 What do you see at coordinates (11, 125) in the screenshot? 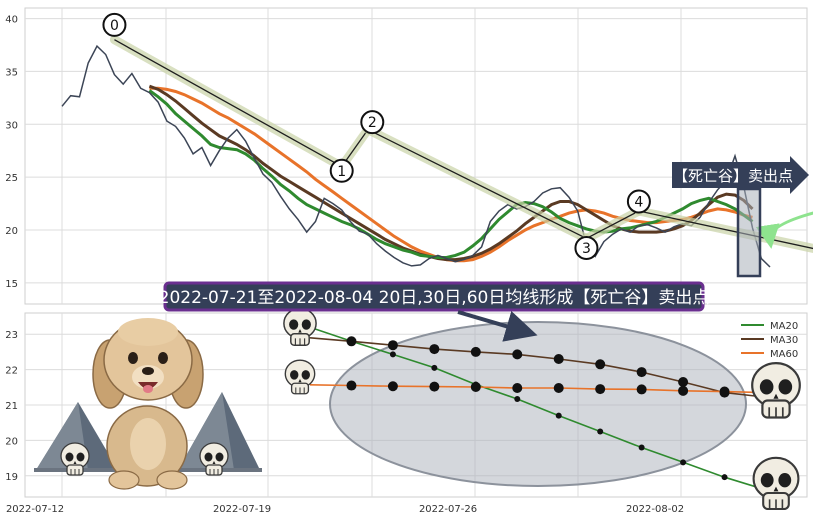
I see `y-tick-label: 30` at bounding box center [11, 125].